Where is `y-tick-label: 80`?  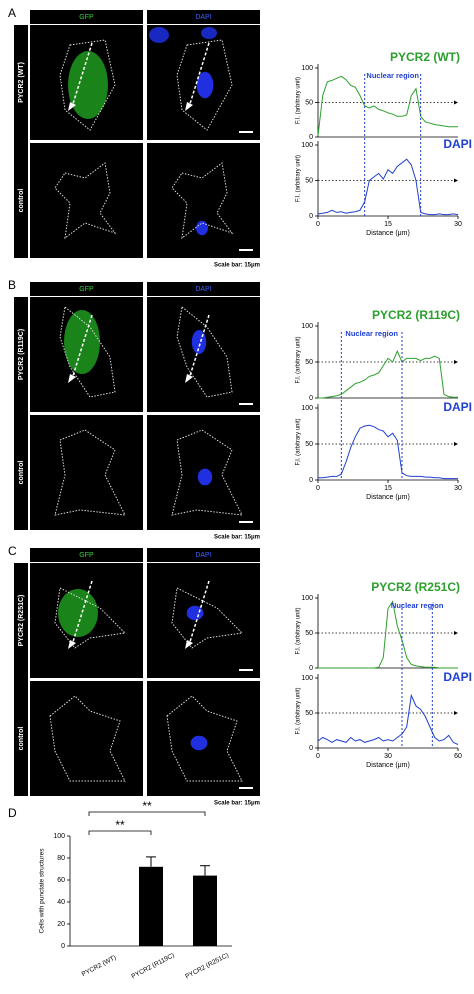 y-tick-label: 80 is located at coordinates (61, 858).